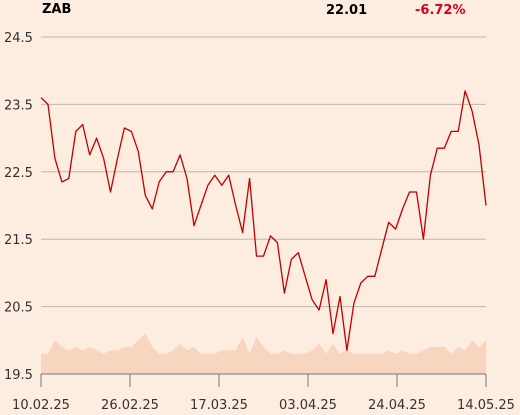  I want to click on y-tick-label: 21.5, so click(18, 240).